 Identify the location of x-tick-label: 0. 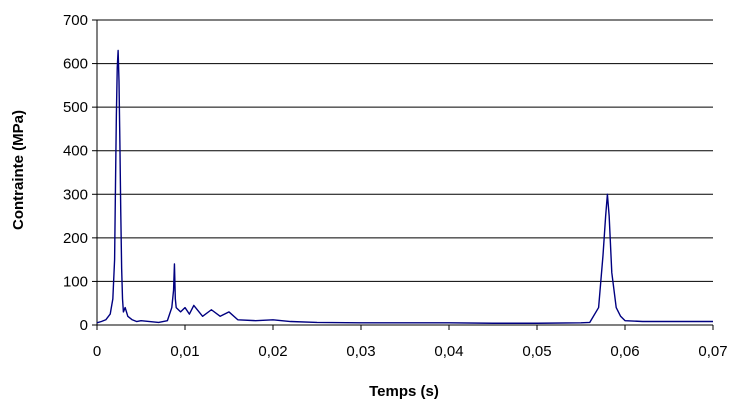
(97, 351).